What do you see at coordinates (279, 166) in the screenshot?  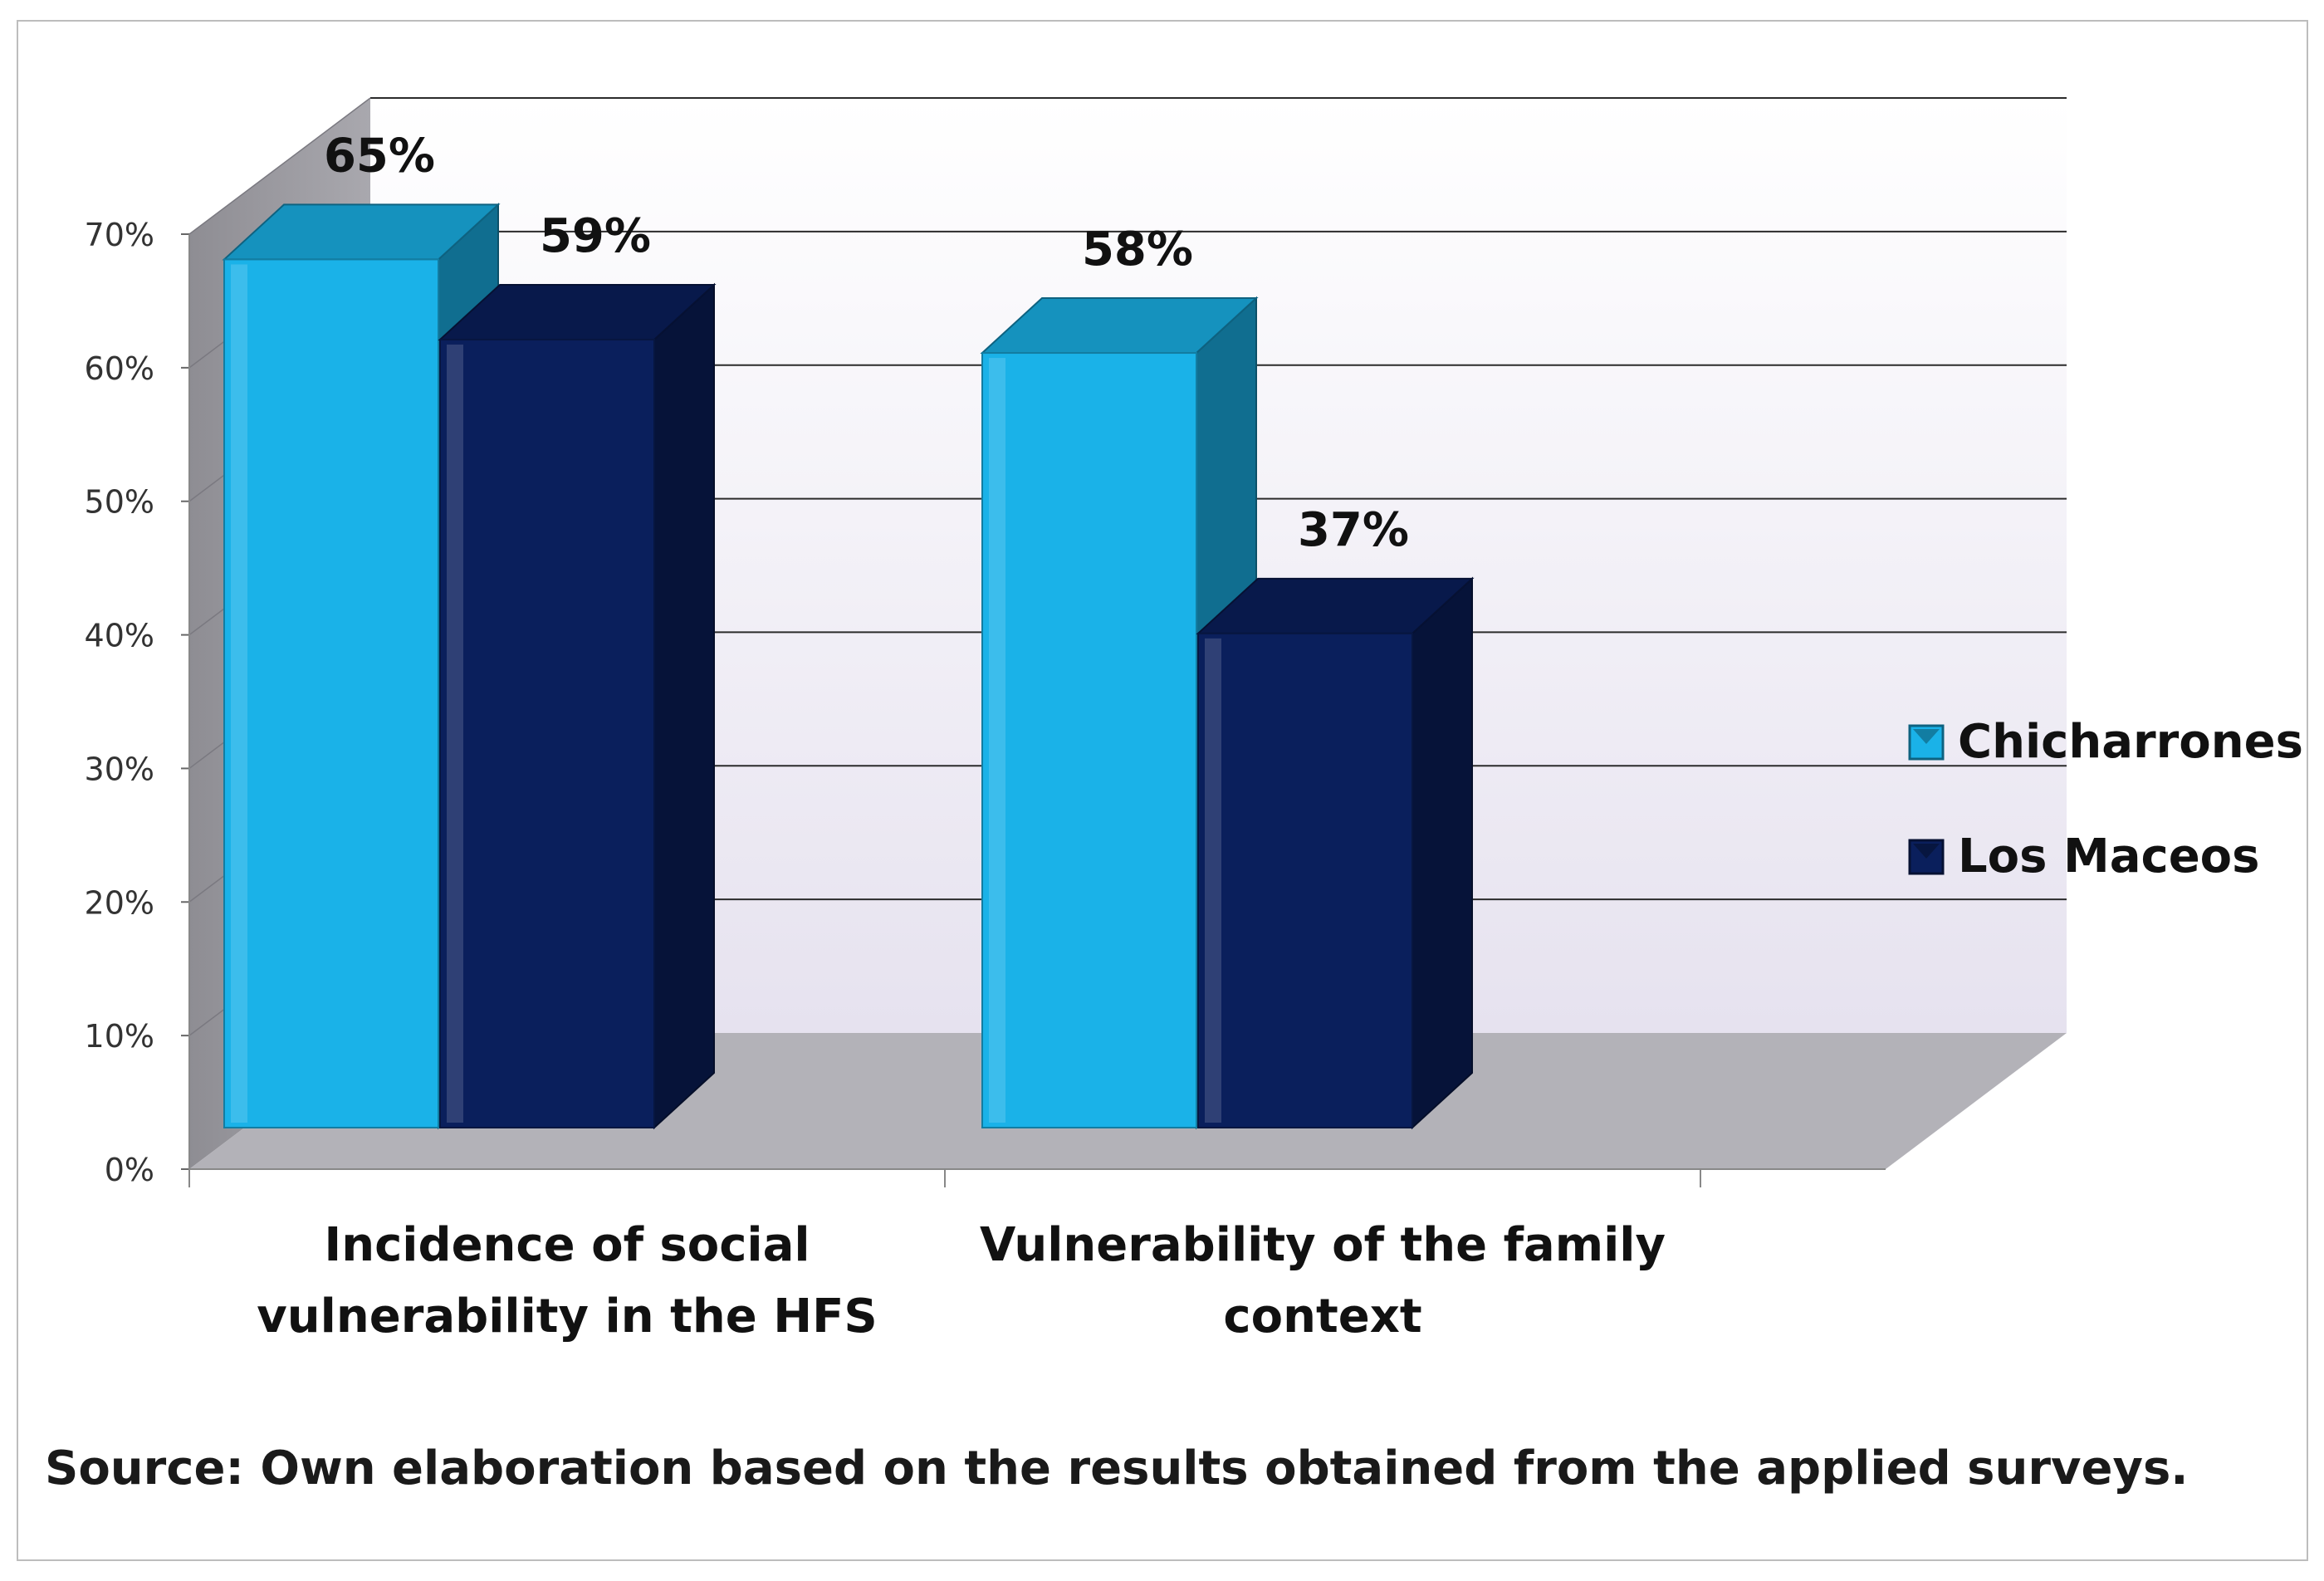 I see `gridline-side` at bounding box center [279, 166].